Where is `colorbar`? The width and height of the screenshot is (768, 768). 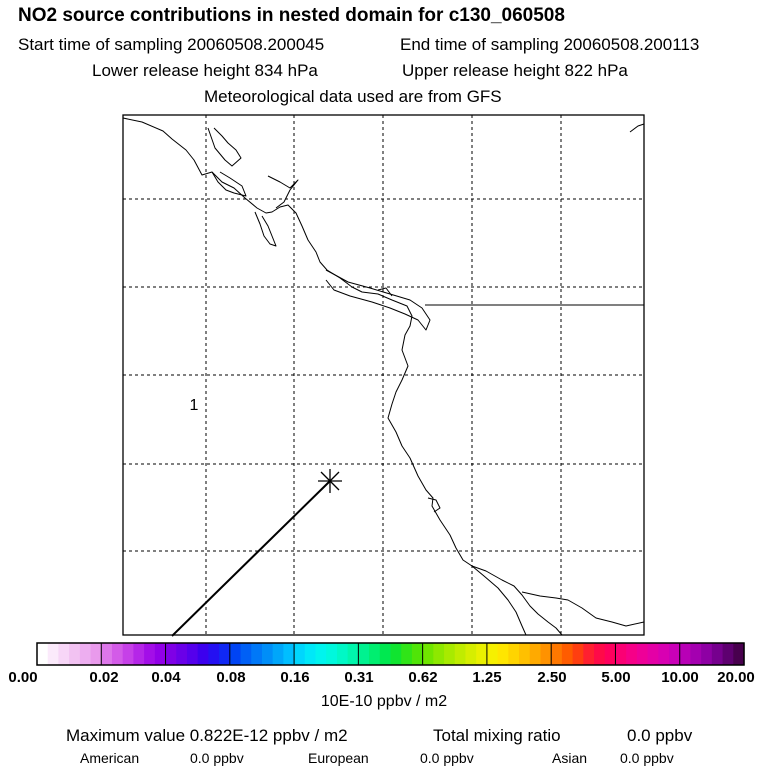
colorbar is located at coordinates (390, 654).